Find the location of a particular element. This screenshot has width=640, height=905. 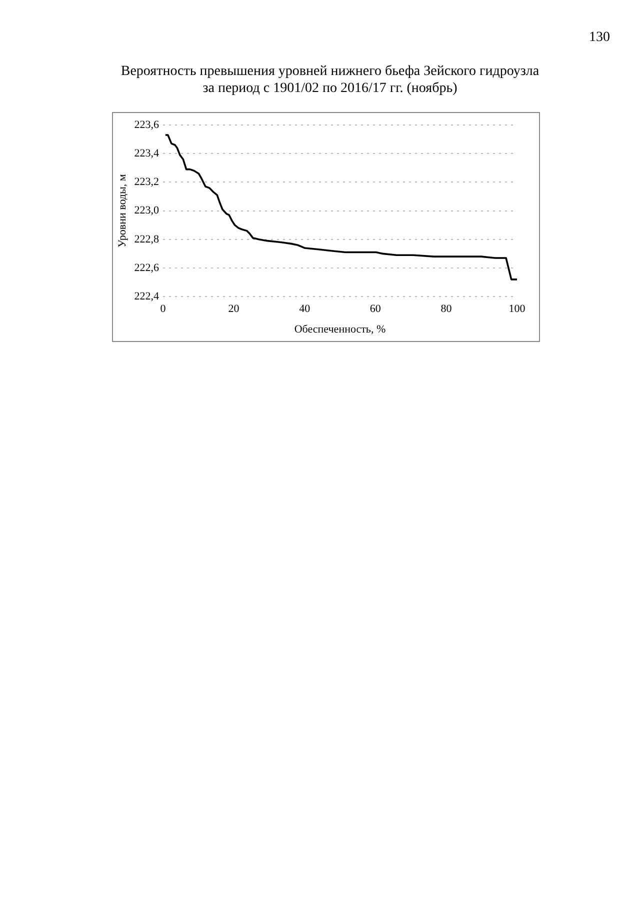

chart-title: Вероятность превышения уровней нижнего бьефа Зейского гидроузла за период с 1901/02 по 2016/17 гг. (ноябрь) is located at coordinates (330, 80).